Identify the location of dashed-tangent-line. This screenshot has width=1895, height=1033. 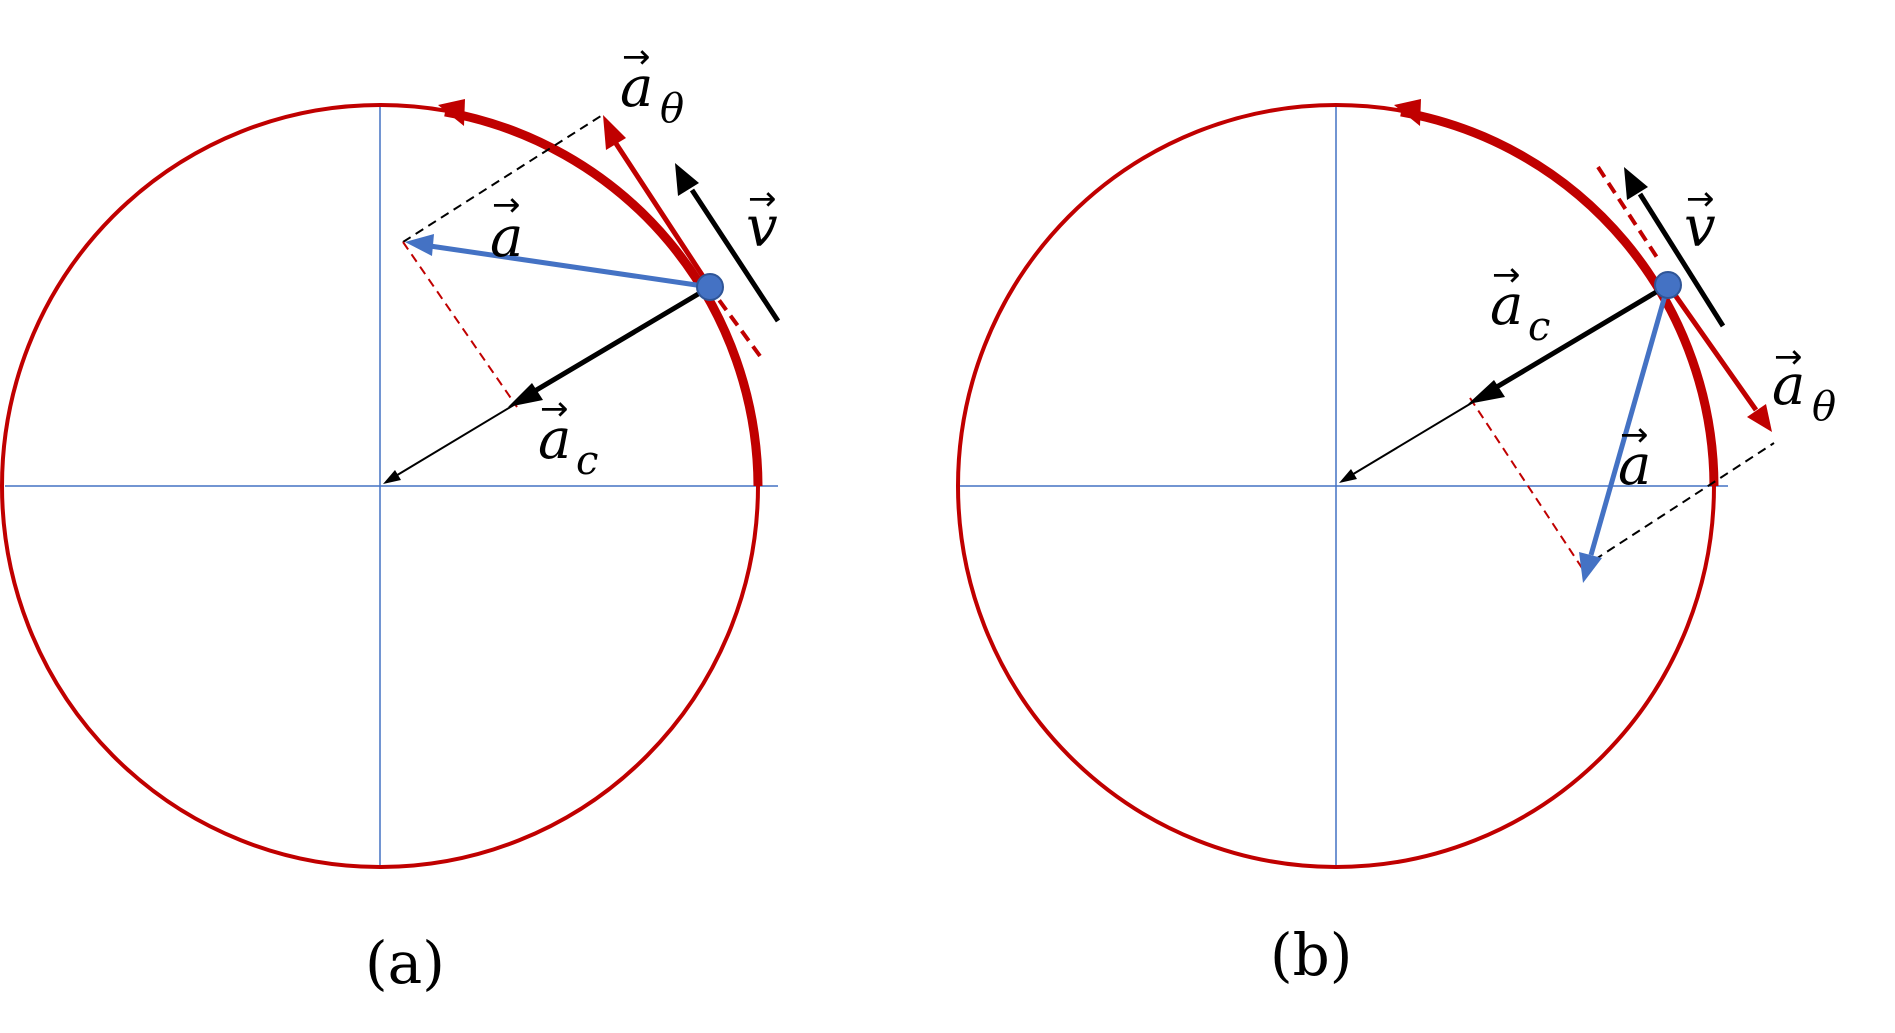
(734, 320).